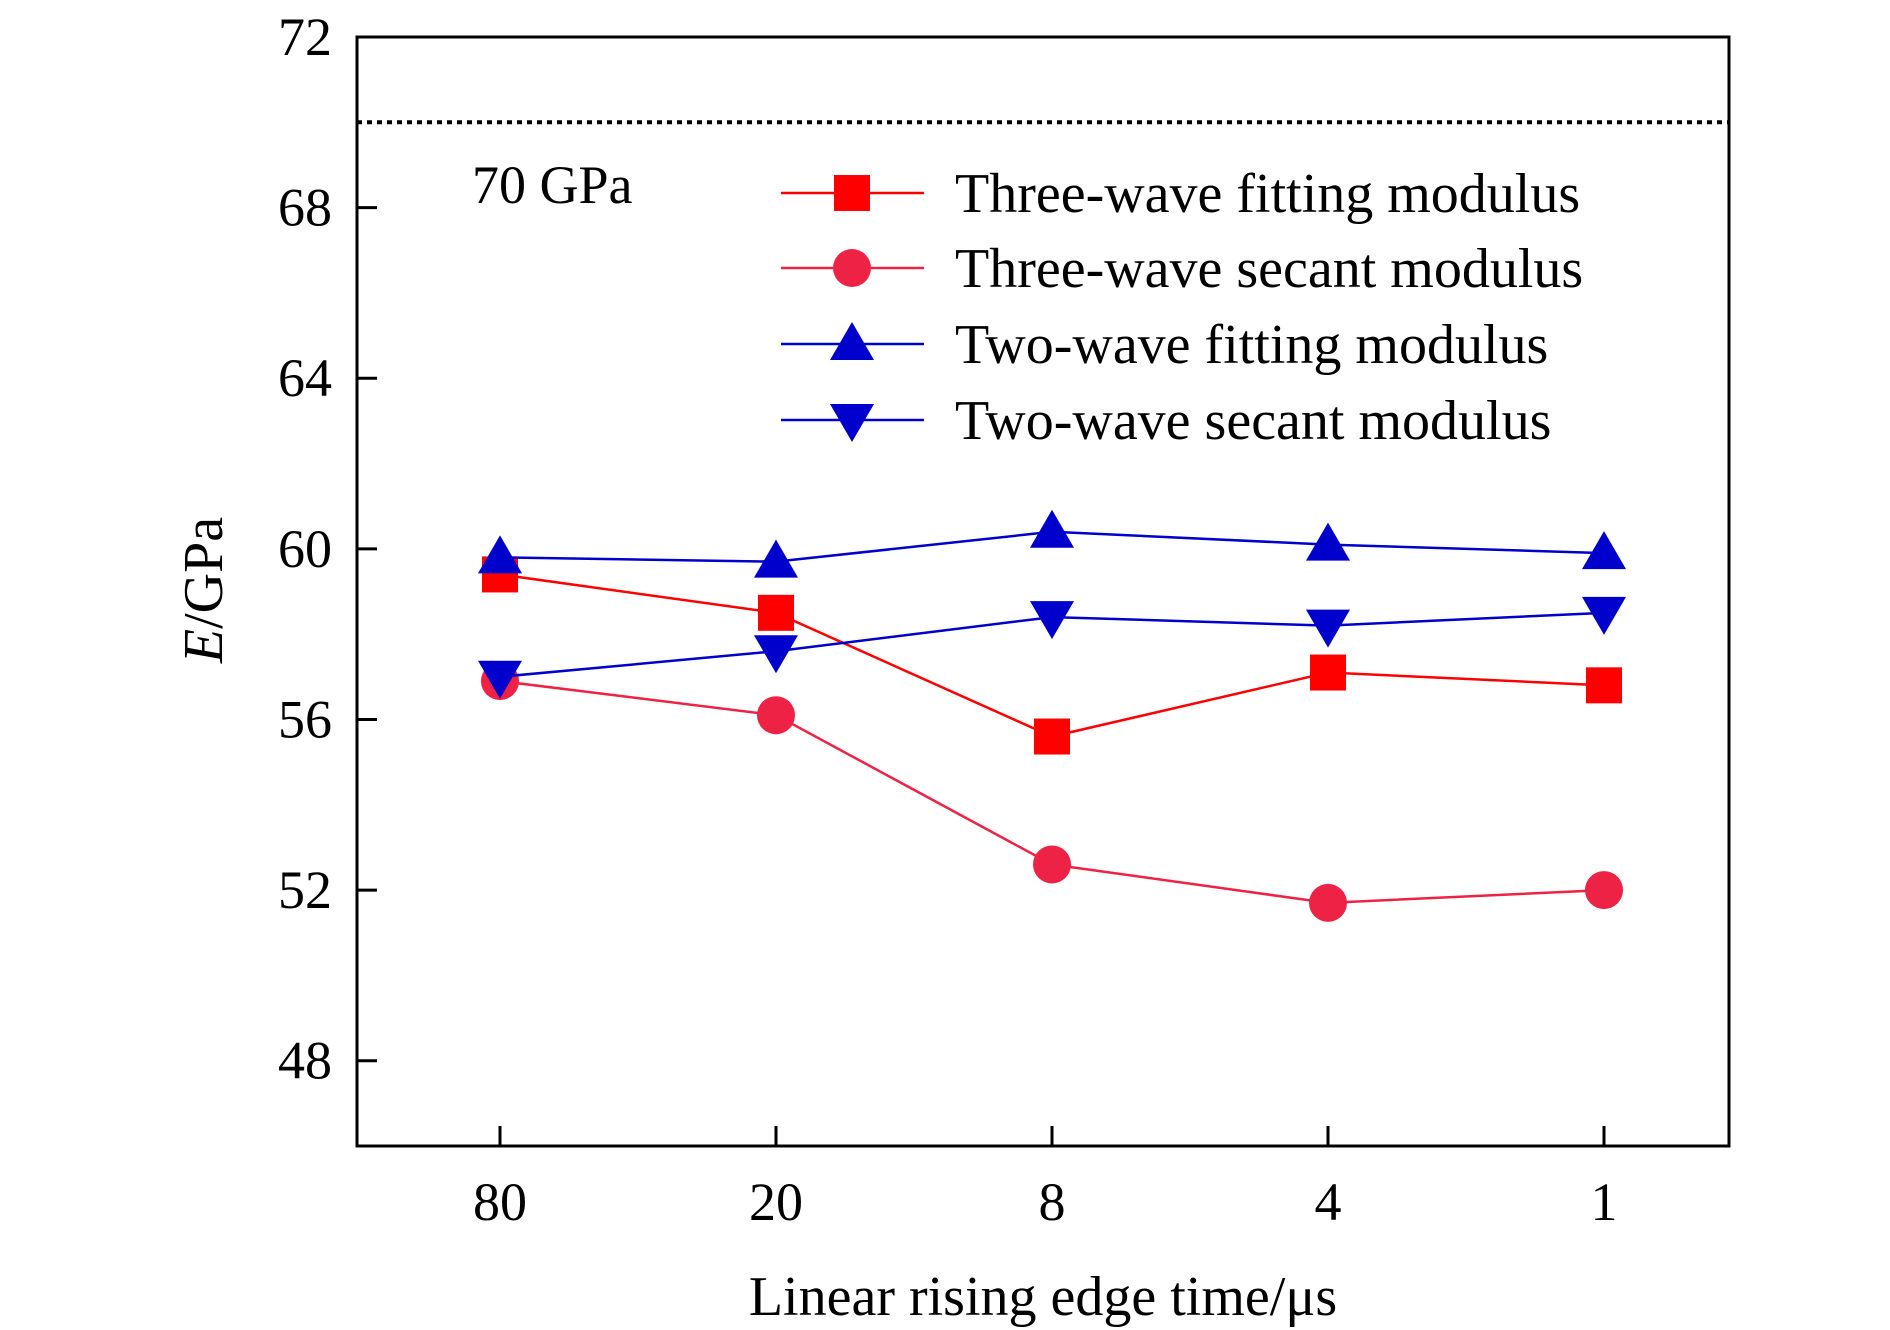 This screenshot has height=1330, width=1890. Describe the element at coordinates (1604, 1202) in the screenshot. I see `x-tick-label: 1` at that location.